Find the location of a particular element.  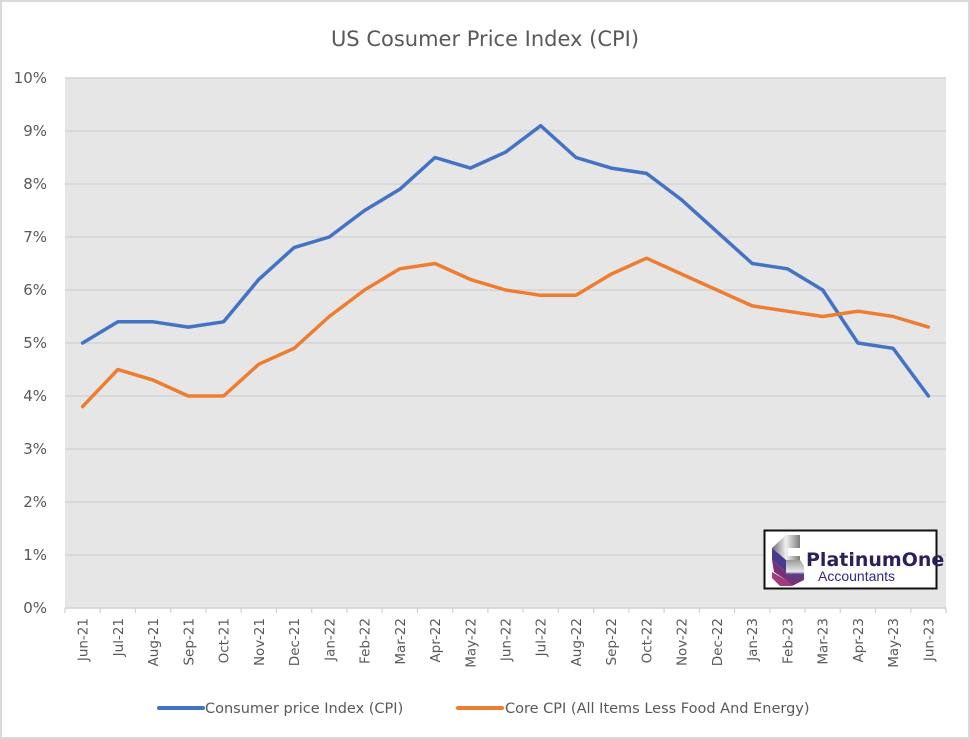

x-tick-label: May-22 is located at coordinates (471, 643).